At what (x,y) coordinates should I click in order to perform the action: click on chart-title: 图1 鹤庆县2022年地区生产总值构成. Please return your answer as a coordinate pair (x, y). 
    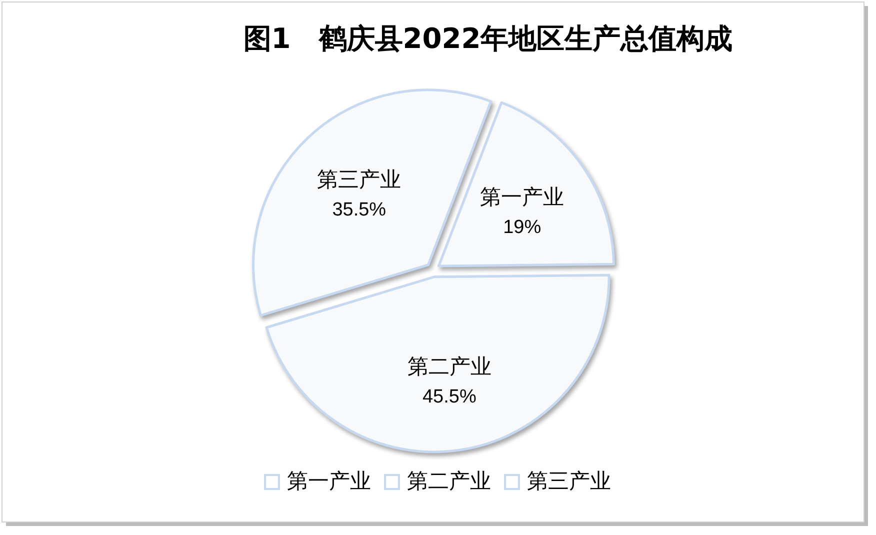
    Looking at the image, I should click on (488, 38).